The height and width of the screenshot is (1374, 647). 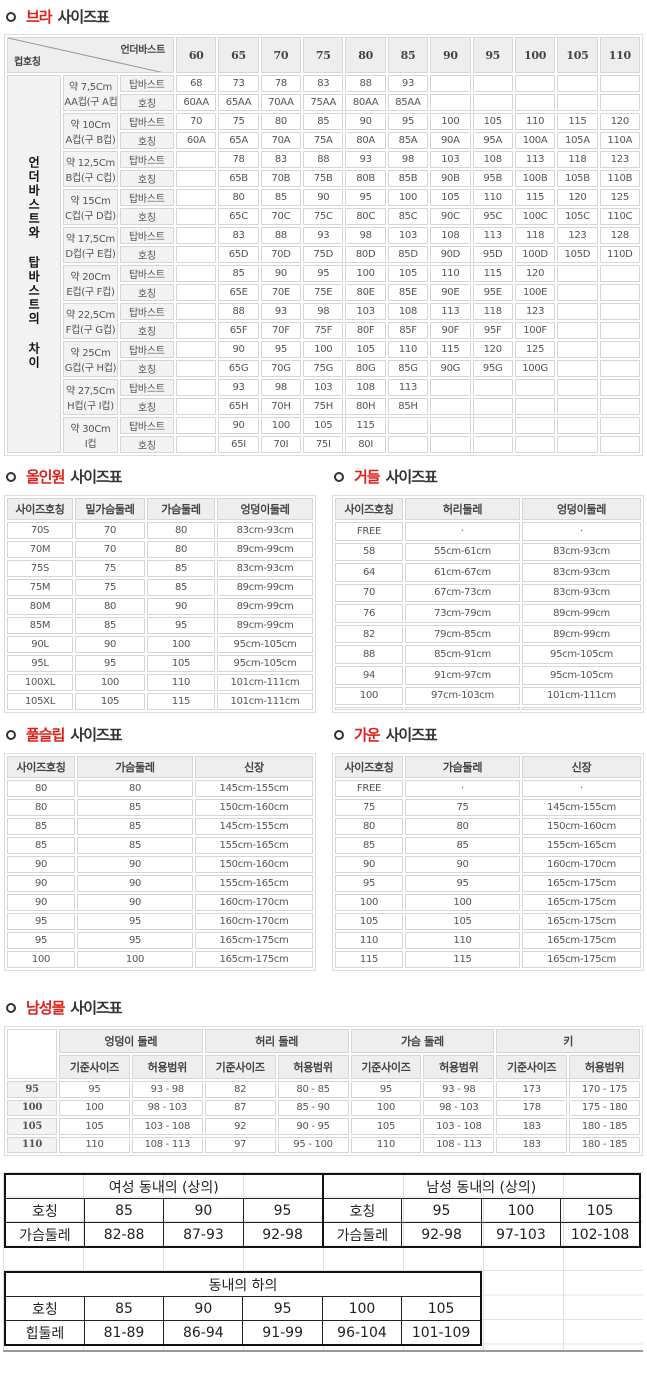 What do you see at coordinates (365, 140) in the screenshot?
I see `size-name-value: 80A` at bounding box center [365, 140].